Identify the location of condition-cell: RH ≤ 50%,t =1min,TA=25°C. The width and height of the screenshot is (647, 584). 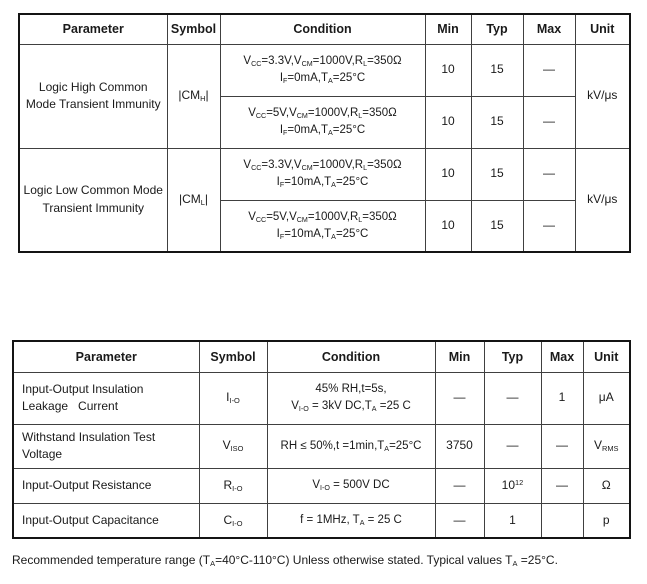
(351, 446).